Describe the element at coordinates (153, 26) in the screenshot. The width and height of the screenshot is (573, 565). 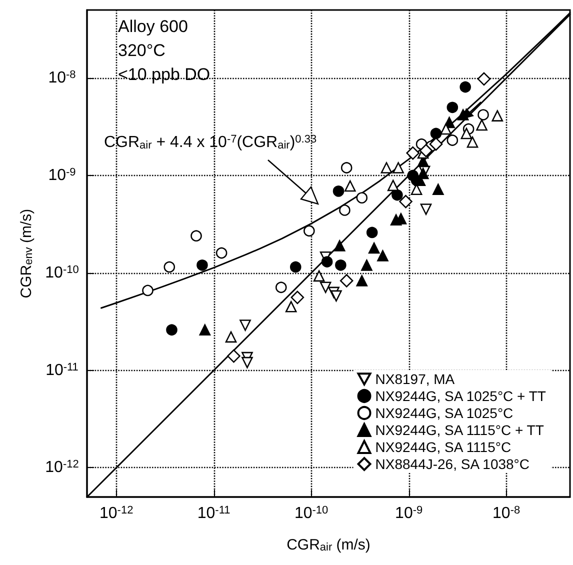
I see `annotation: Alloy 600` at that location.